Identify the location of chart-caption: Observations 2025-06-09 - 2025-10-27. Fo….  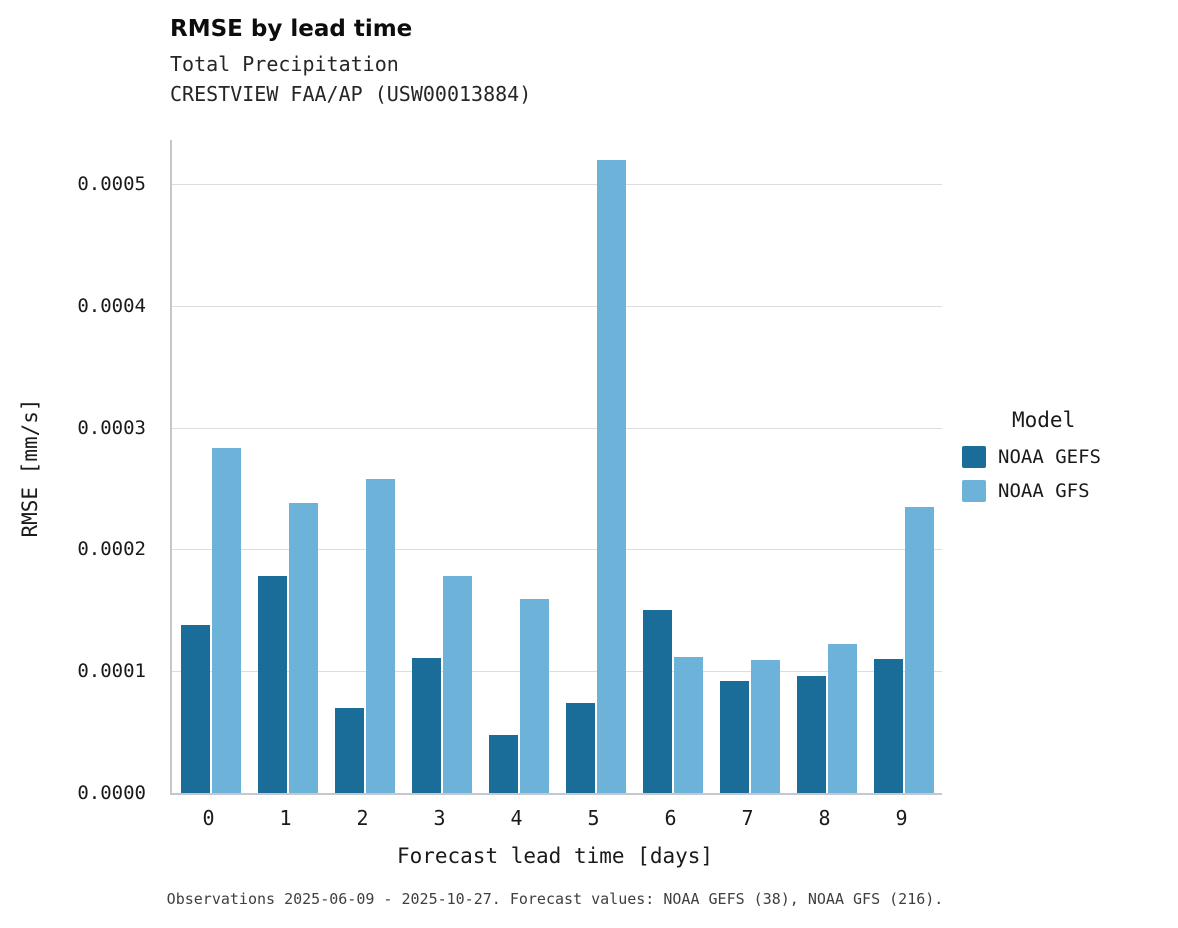
(555, 899).